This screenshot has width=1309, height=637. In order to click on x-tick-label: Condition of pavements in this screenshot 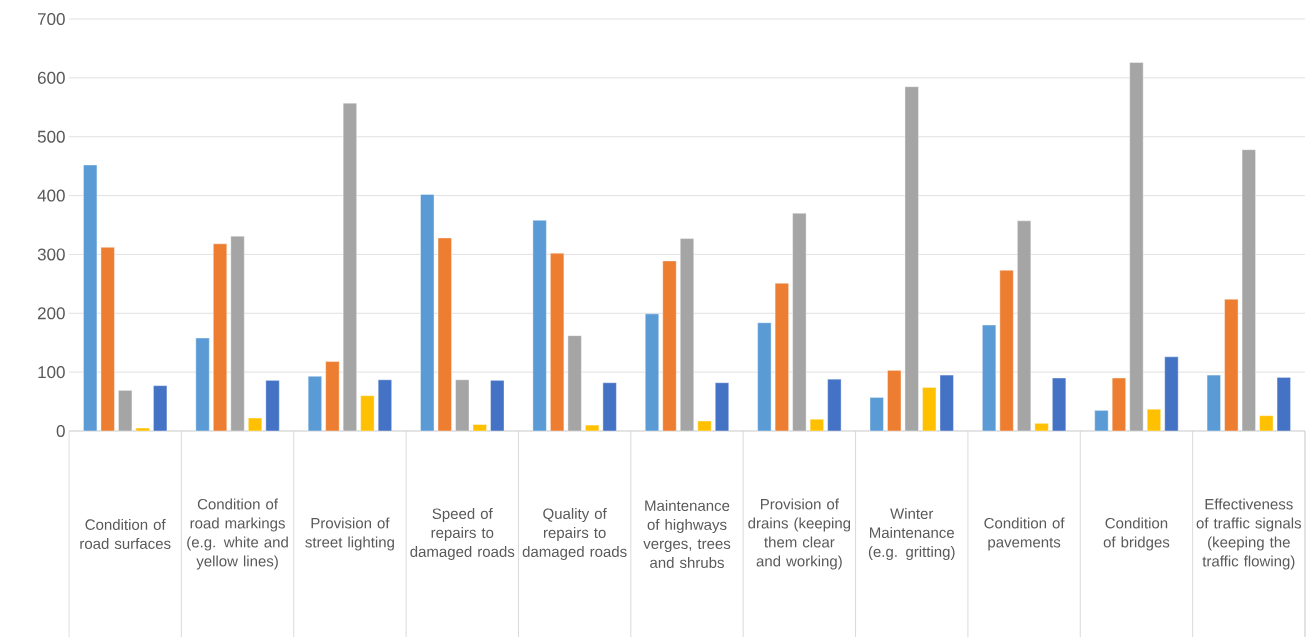, I will do `click(1024, 534)`.